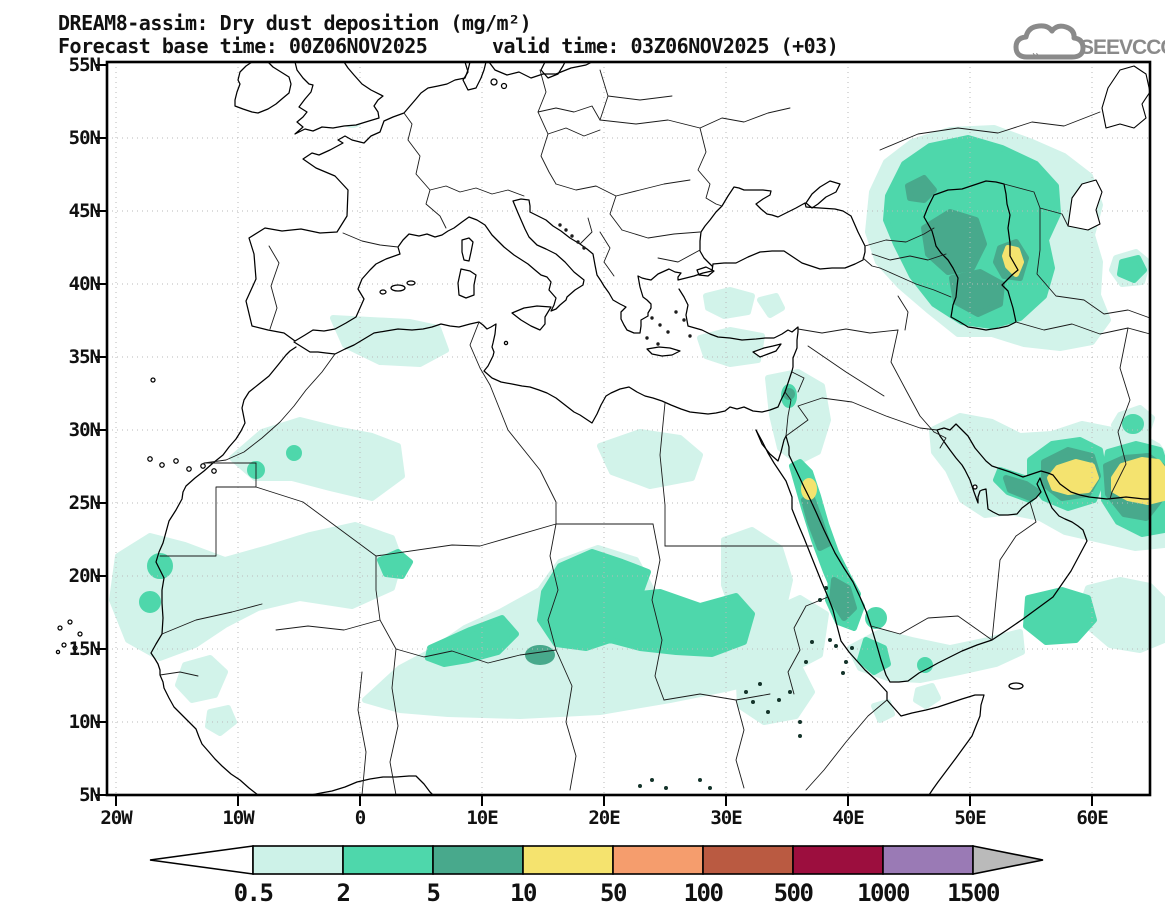 This screenshot has width=1165, height=907. Describe the element at coordinates (343, 893) in the screenshot. I see `colorbar-tick-label: 2` at that location.